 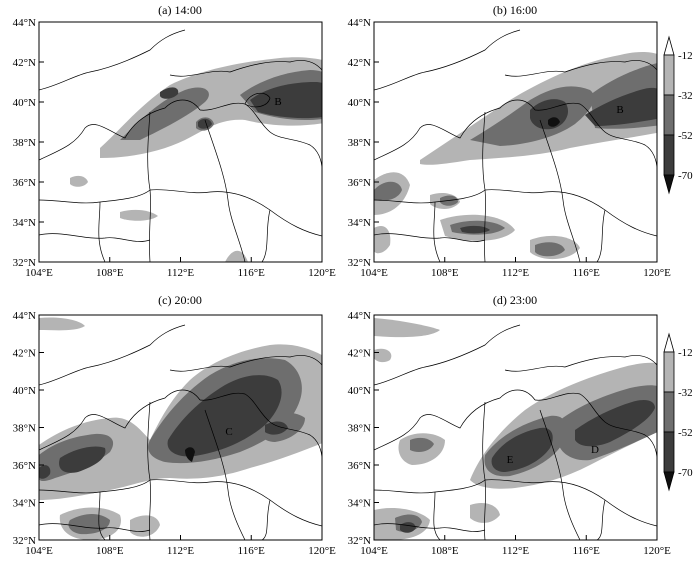 What do you see at coordinates (515, 300) in the screenshot?
I see `panel-title: (d) 23:00` at bounding box center [515, 300].